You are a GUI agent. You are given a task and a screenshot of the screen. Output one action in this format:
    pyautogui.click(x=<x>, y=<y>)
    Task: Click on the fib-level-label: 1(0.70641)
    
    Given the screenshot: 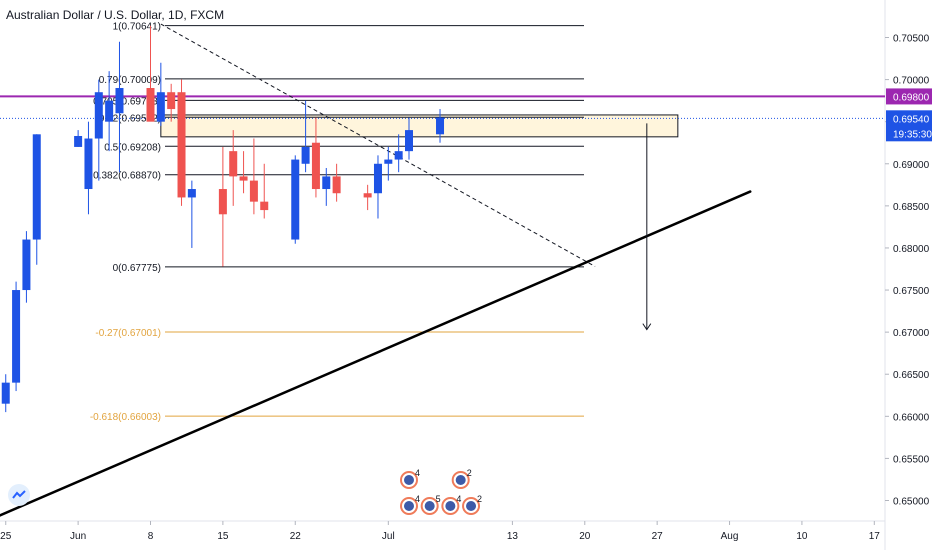 What is the action you would take?
    pyautogui.click(x=137, y=27)
    